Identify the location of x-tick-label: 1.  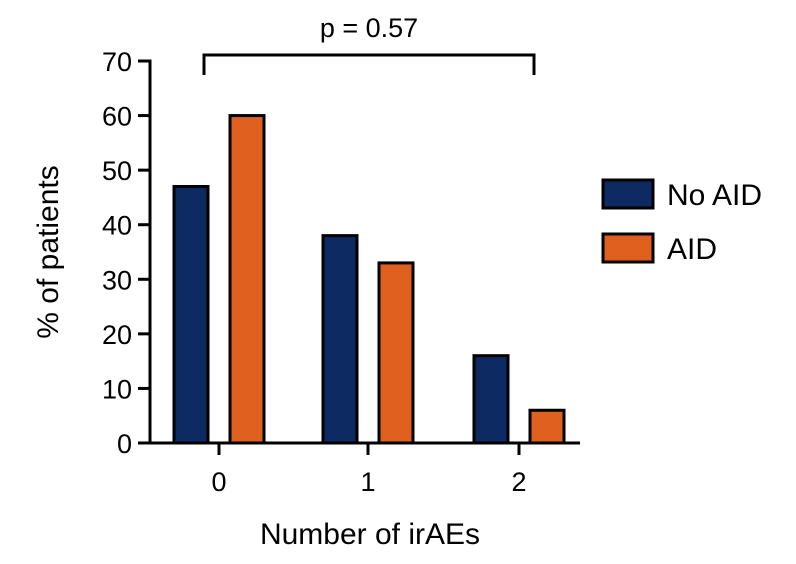
(367, 482).